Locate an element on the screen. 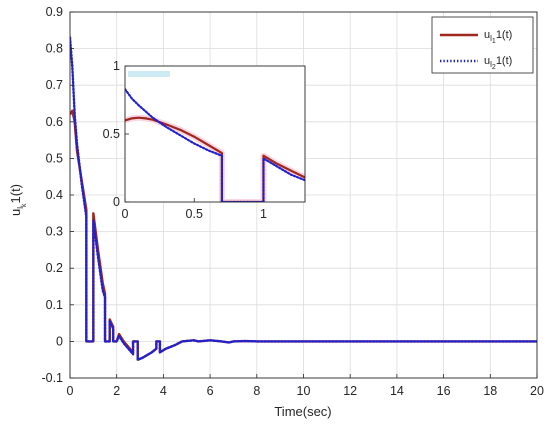  x-tick-label: 14 is located at coordinates (397, 391).